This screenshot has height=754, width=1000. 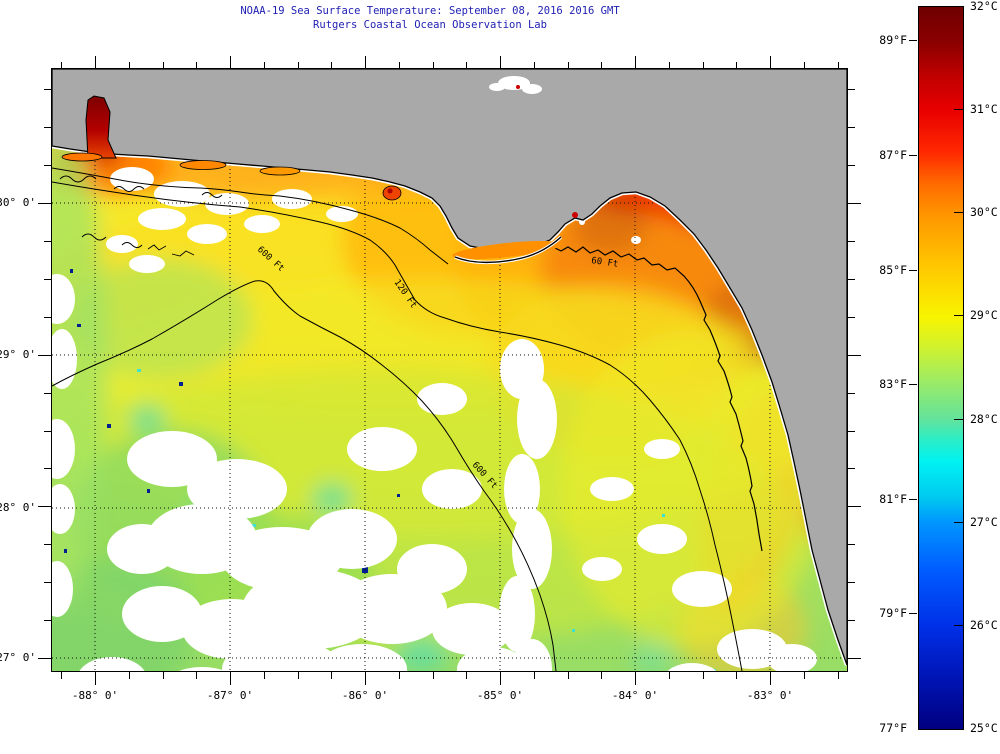 What do you see at coordinates (658, 399) in the screenshot?
I see `contour-60ft-bigbend` at bounding box center [658, 399].